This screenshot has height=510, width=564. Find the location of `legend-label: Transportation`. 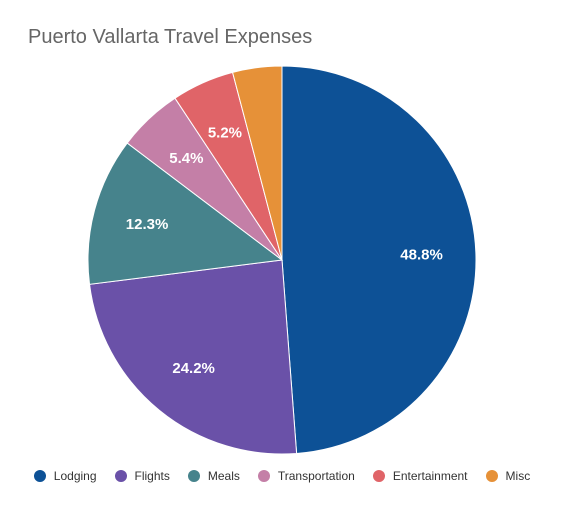

legend-label: Transportation is located at coordinates (316, 476).